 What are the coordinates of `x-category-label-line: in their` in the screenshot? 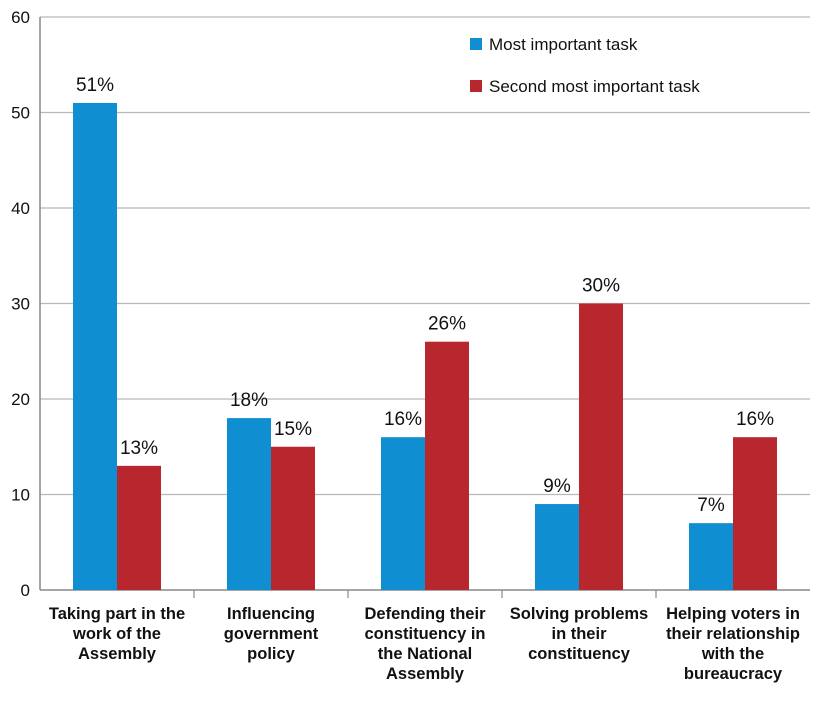 It's located at (579, 634).